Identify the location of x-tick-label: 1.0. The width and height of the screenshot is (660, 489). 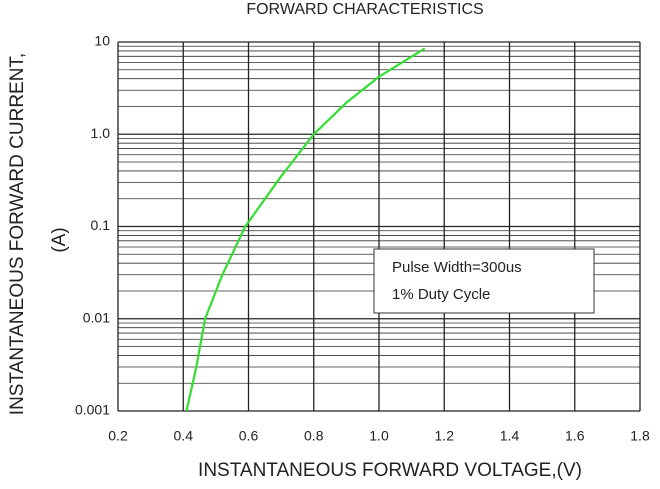
(379, 436).